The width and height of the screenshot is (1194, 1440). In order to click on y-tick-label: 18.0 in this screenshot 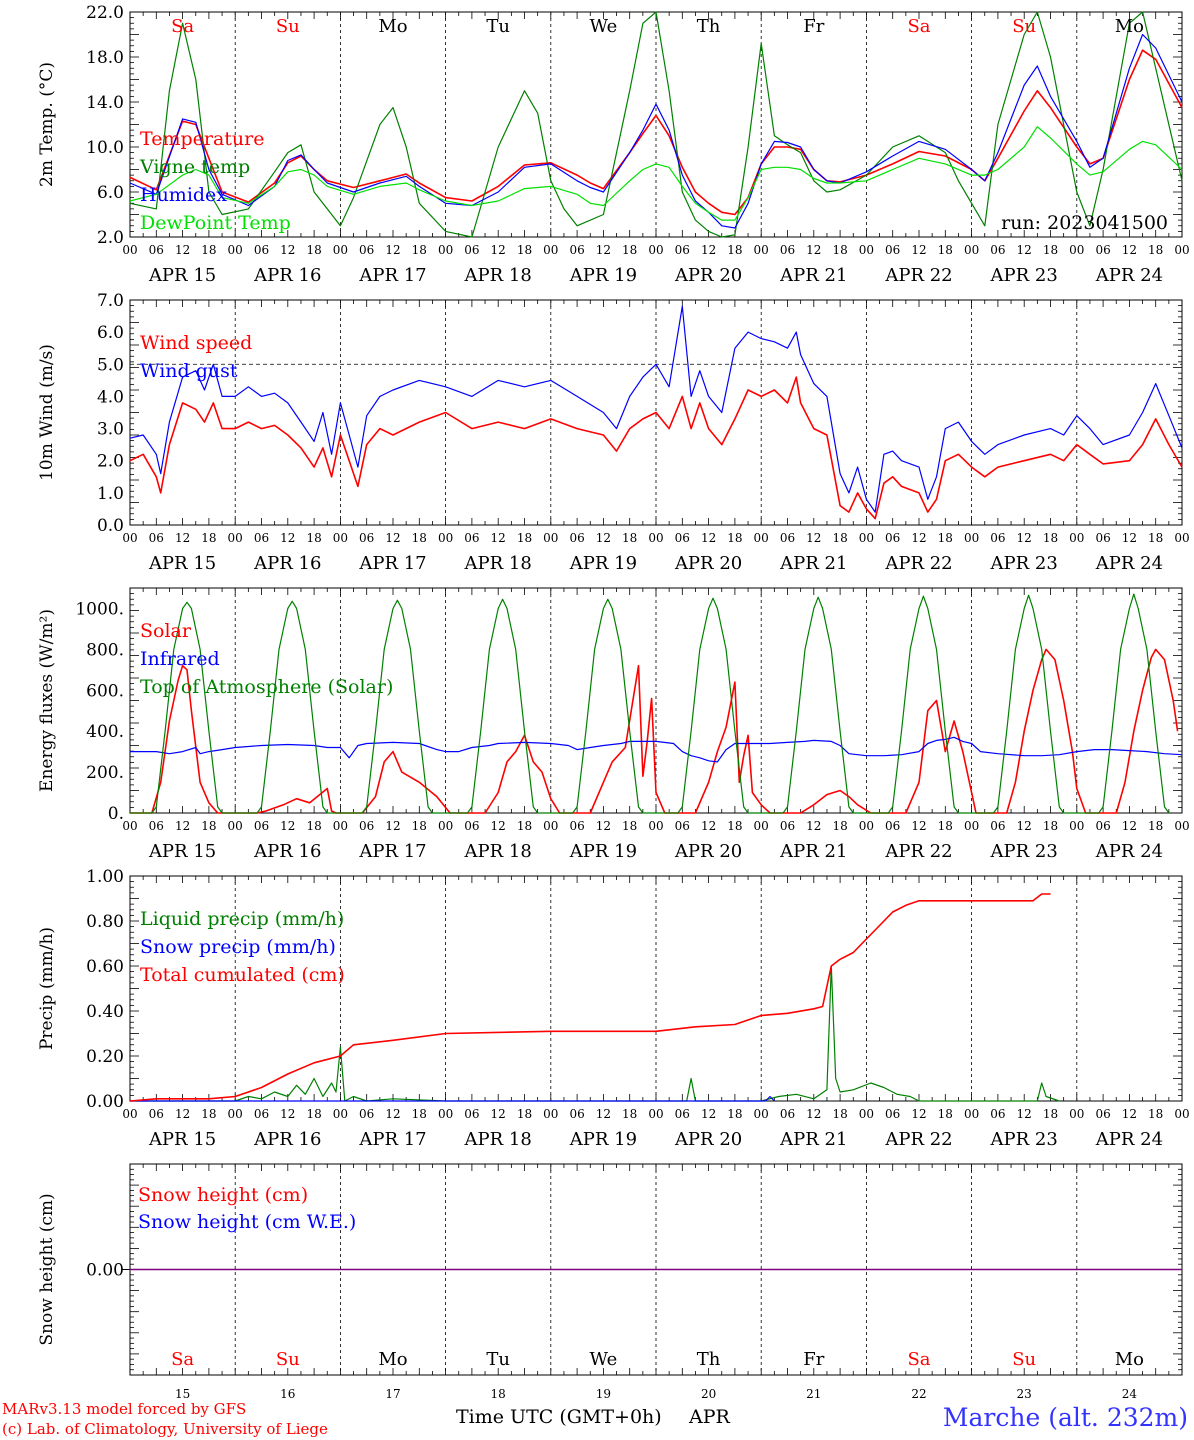, I will do `click(105, 58)`.